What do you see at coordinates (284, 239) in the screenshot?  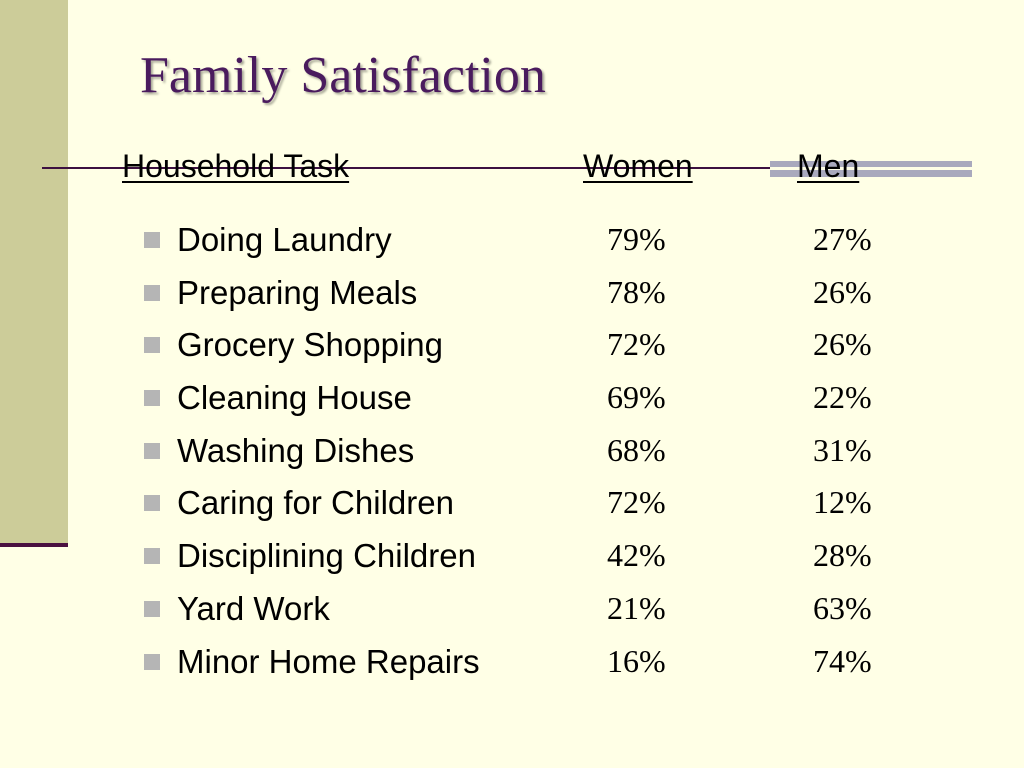 I see `task-label: Doing Laundry` at bounding box center [284, 239].